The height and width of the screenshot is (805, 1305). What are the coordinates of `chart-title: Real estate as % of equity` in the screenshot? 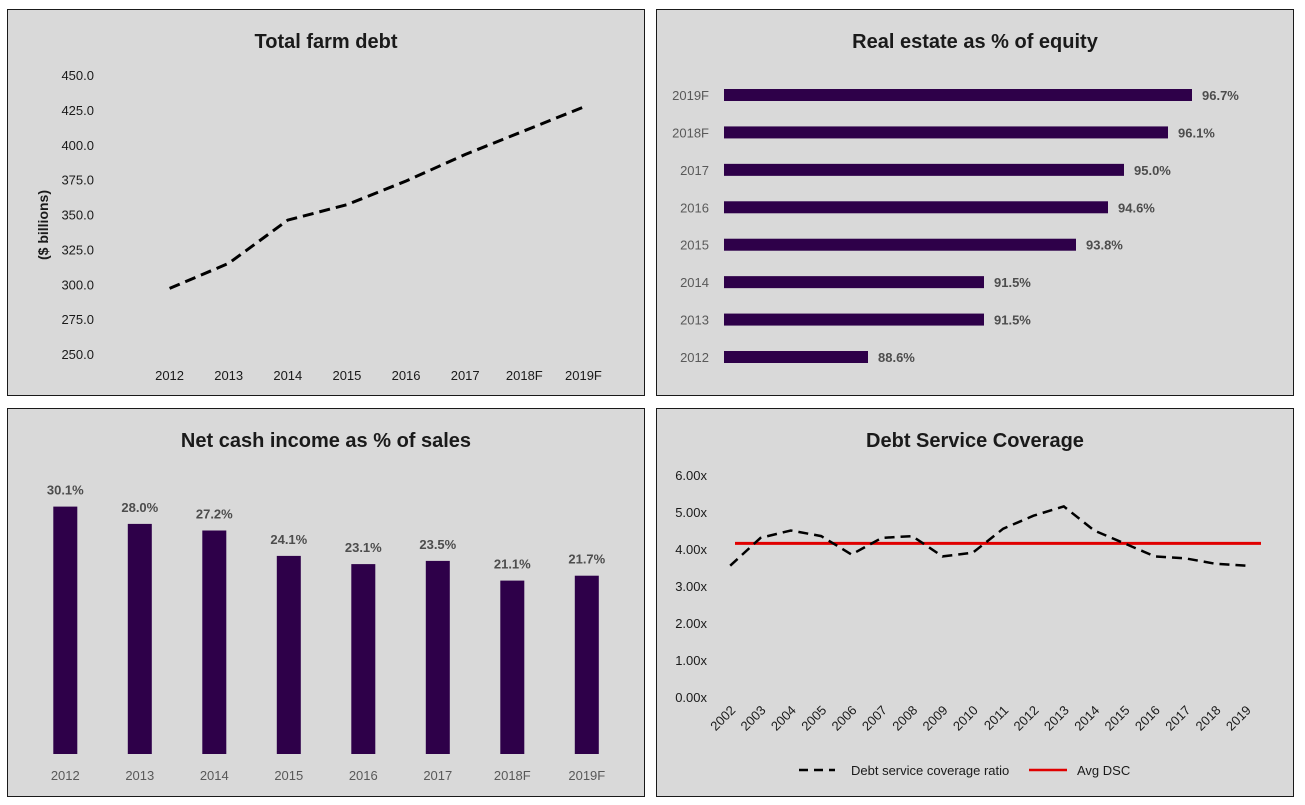 It's located at (975, 42).